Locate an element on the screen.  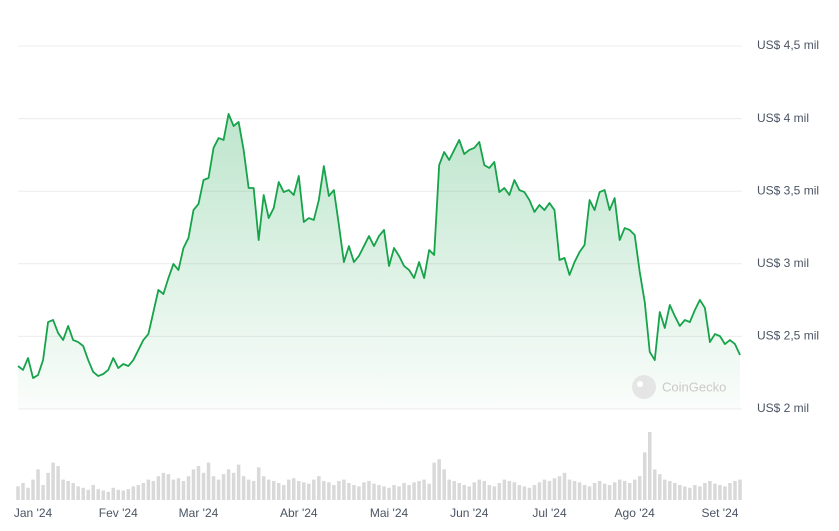
watermark-logo is located at coordinates (644, 387).